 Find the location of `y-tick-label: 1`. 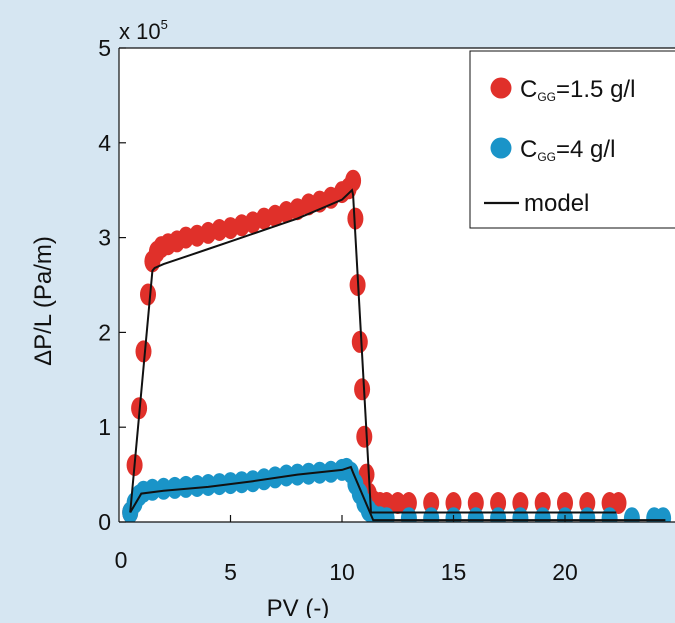

y-tick-label: 1 is located at coordinates (104, 427).